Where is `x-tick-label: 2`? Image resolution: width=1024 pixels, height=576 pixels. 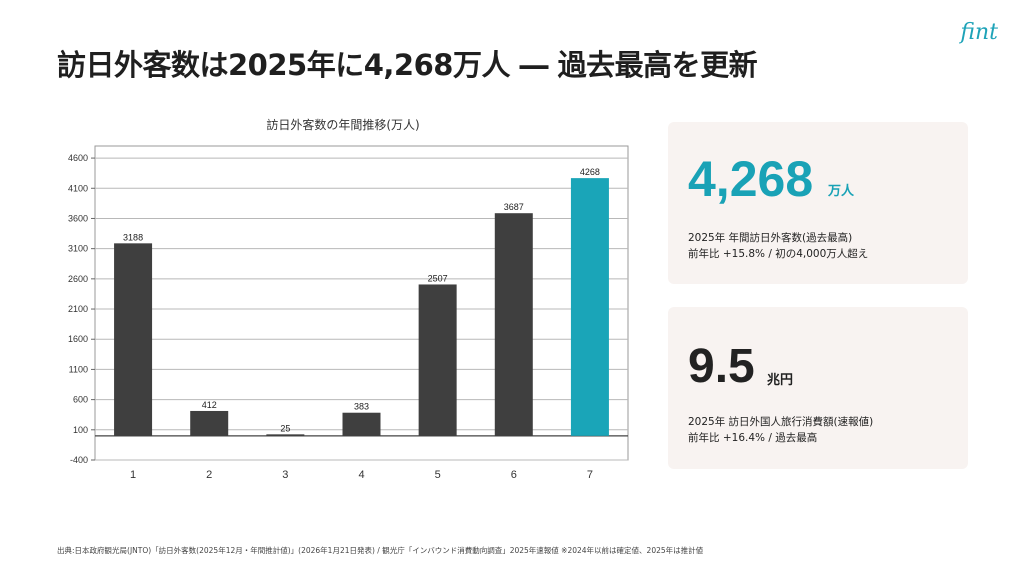 x-tick-label: 2 is located at coordinates (209, 474).